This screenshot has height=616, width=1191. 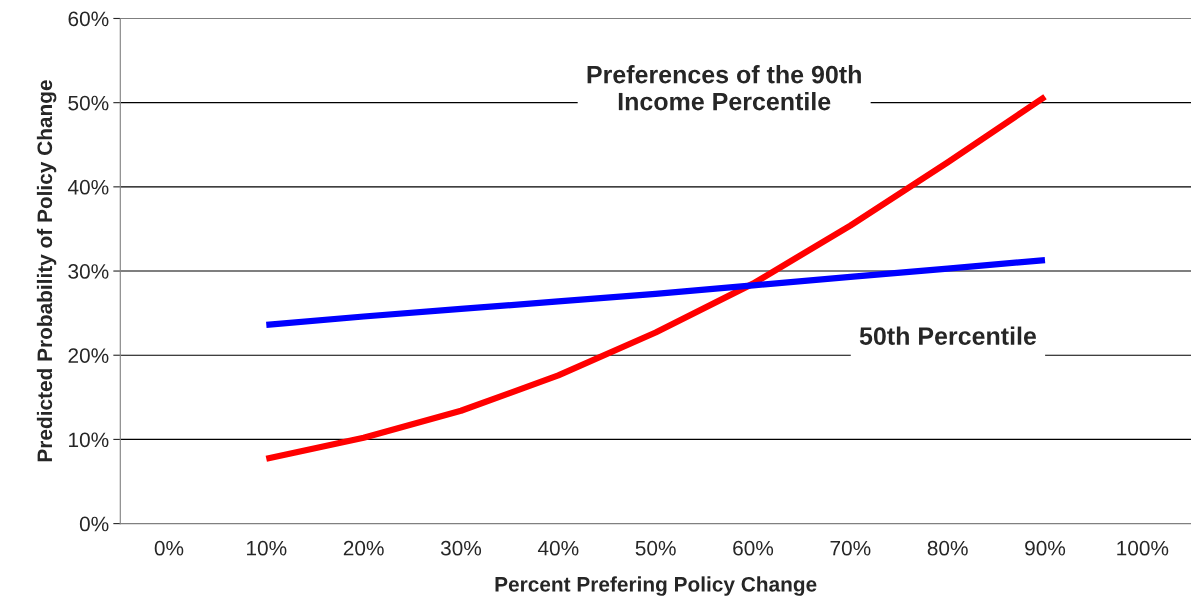 What do you see at coordinates (88, 271) in the screenshot?
I see `y-tick-label: 30%` at bounding box center [88, 271].